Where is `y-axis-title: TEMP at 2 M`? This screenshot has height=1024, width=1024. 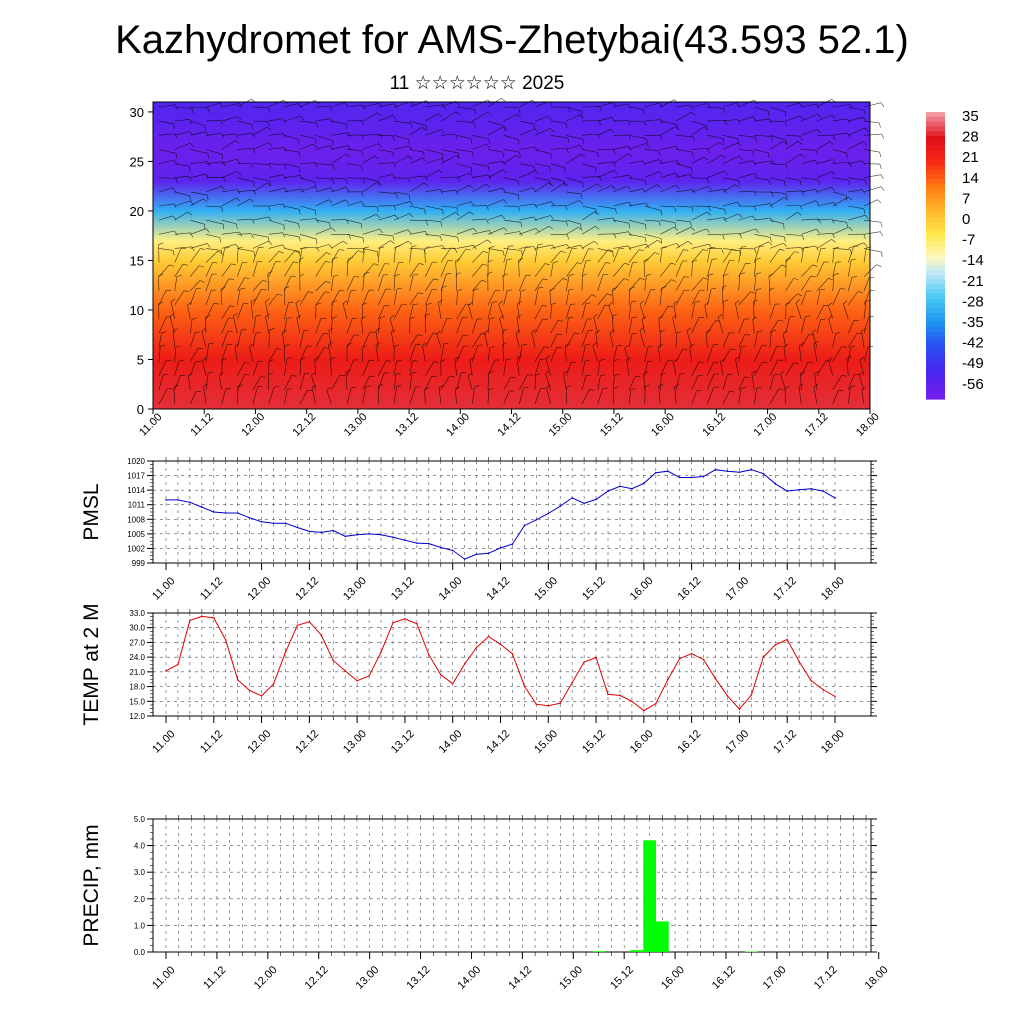 y-axis-title: TEMP at 2 M is located at coordinates (91, 664).